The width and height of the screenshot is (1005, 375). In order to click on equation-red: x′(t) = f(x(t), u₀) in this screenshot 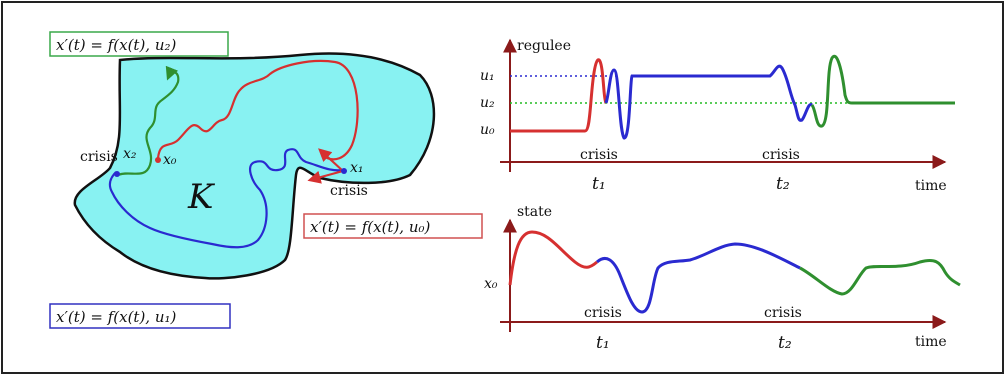, I will do `click(370, 227)`.